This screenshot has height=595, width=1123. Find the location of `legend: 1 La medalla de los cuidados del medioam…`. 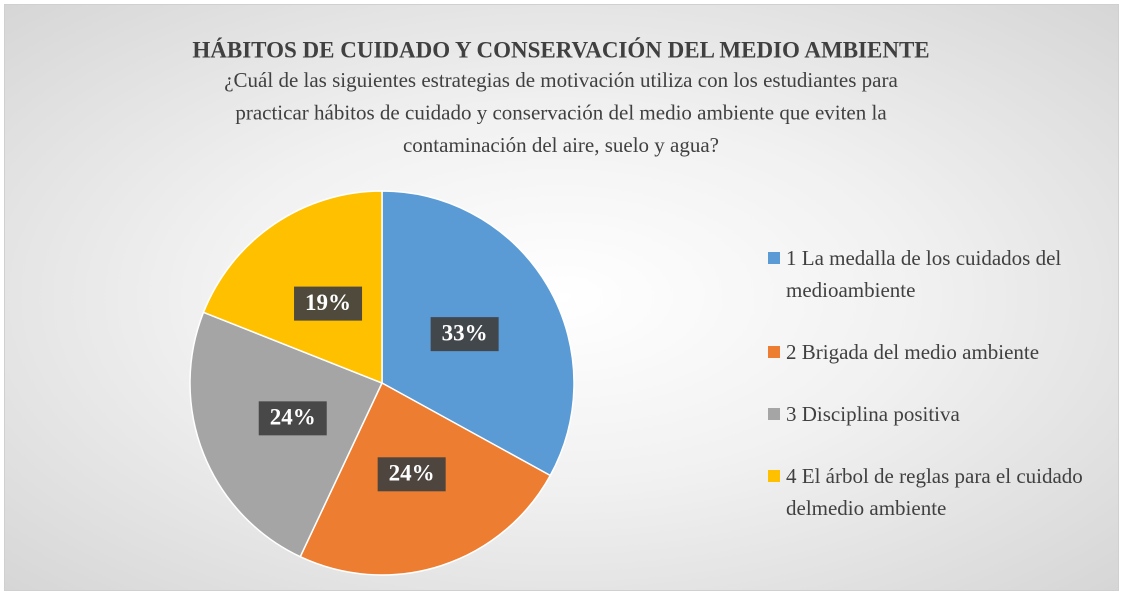

legend: 1 La medalla de los cuidados del medioam… is located at coordinates (940, 383).